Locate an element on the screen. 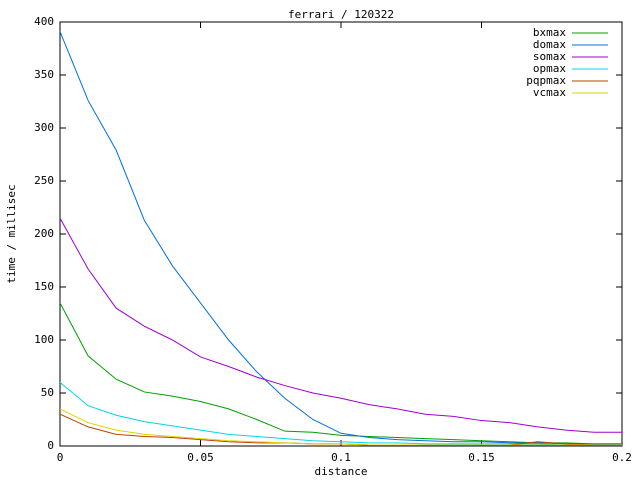 The height and width of the screenshot is (480, 640). legend-label: vcmax is located at coordinates (549, 92).